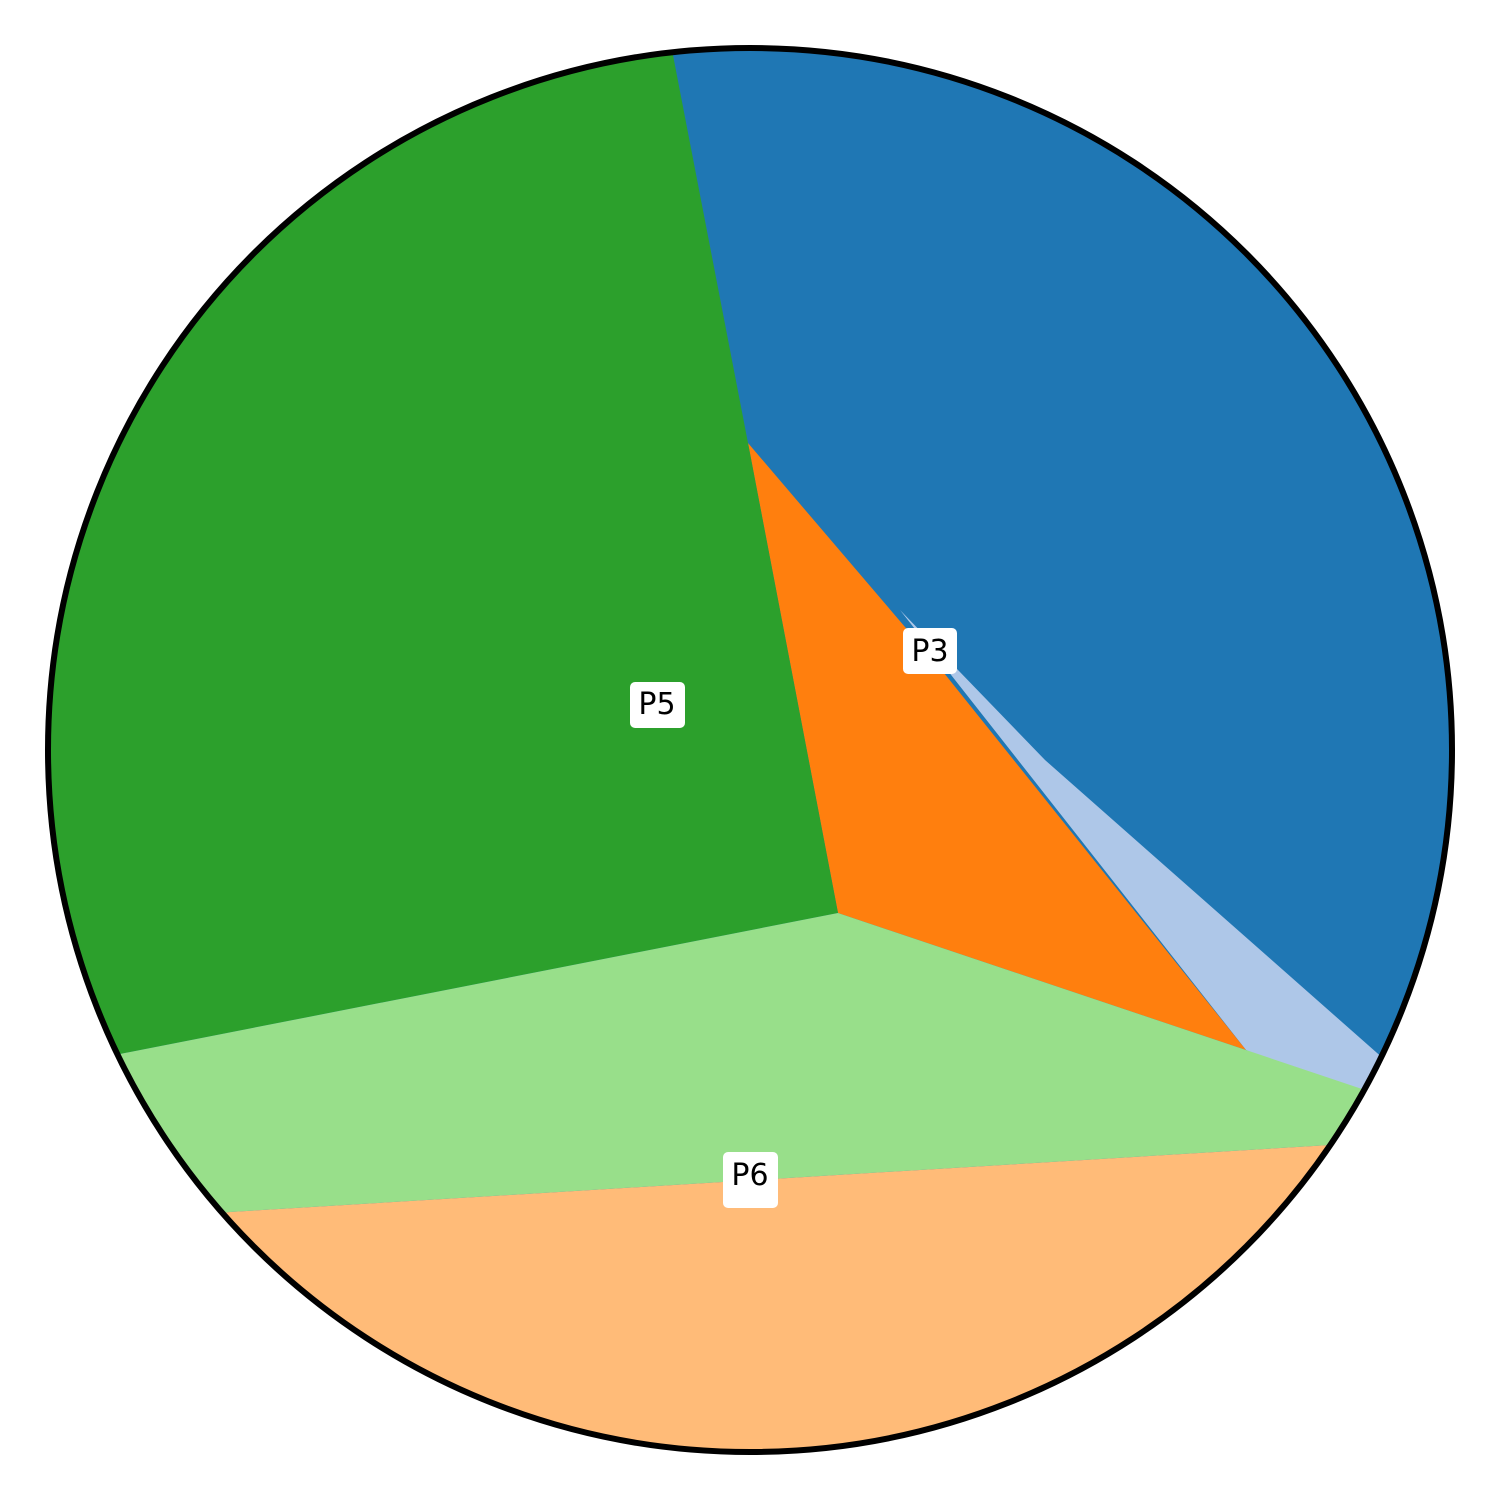 The image size is (1500, 1500). I want to click on label-p3-text: P3, so click(929, 651).